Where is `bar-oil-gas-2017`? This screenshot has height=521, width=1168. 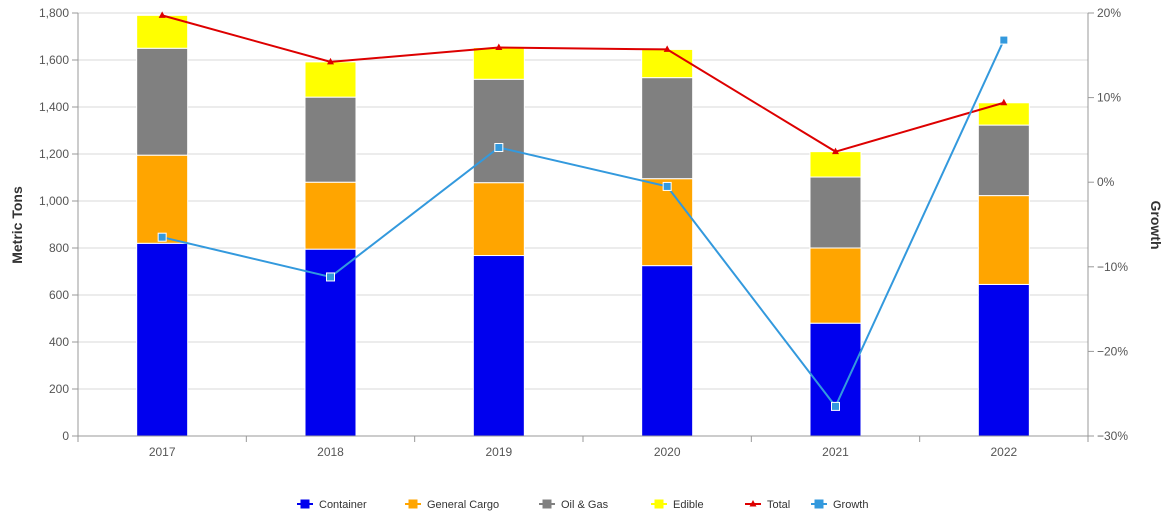 bar-oil-gas-2017 is located at coordinates (162, 101).